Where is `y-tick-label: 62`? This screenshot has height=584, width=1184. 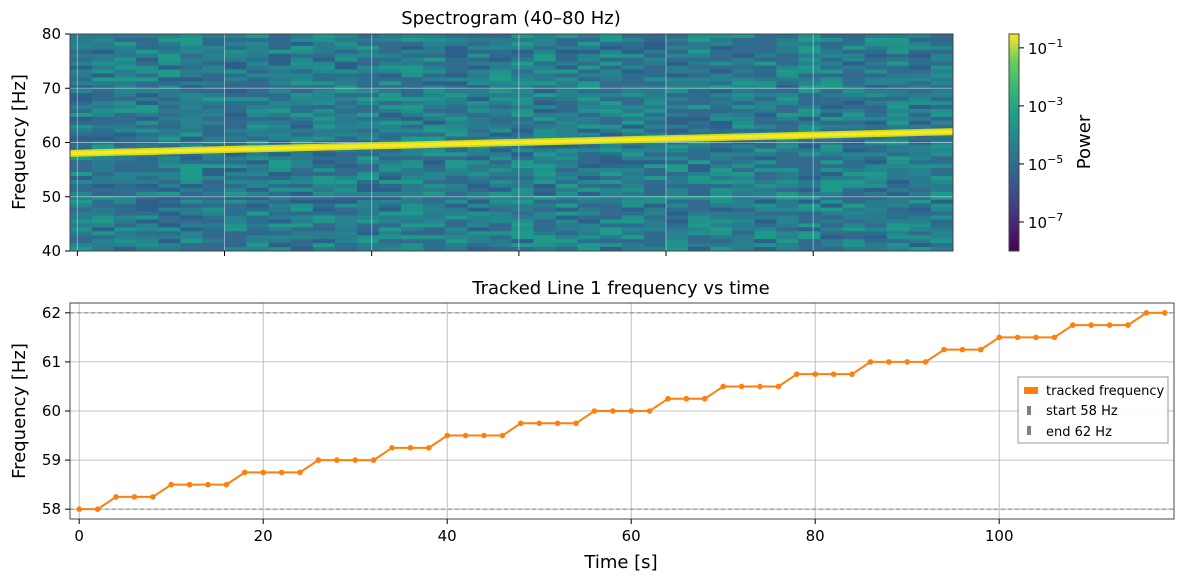
y-tick-label: 62 is located at coordinates (51, 313).